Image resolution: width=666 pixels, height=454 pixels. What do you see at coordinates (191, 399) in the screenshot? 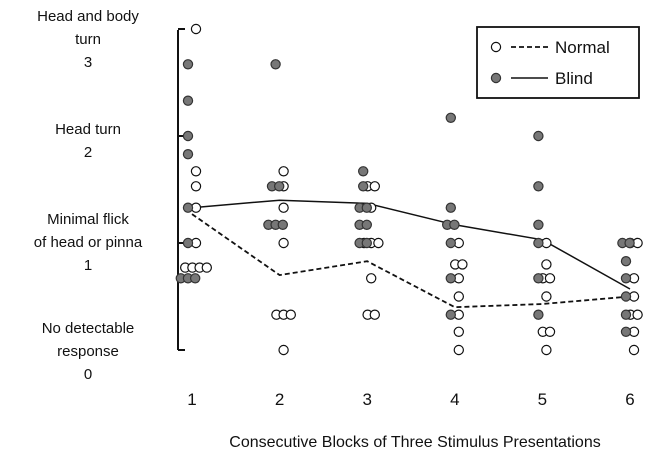
I see `x-tick-label: 1` at bounding box center [191, 399].